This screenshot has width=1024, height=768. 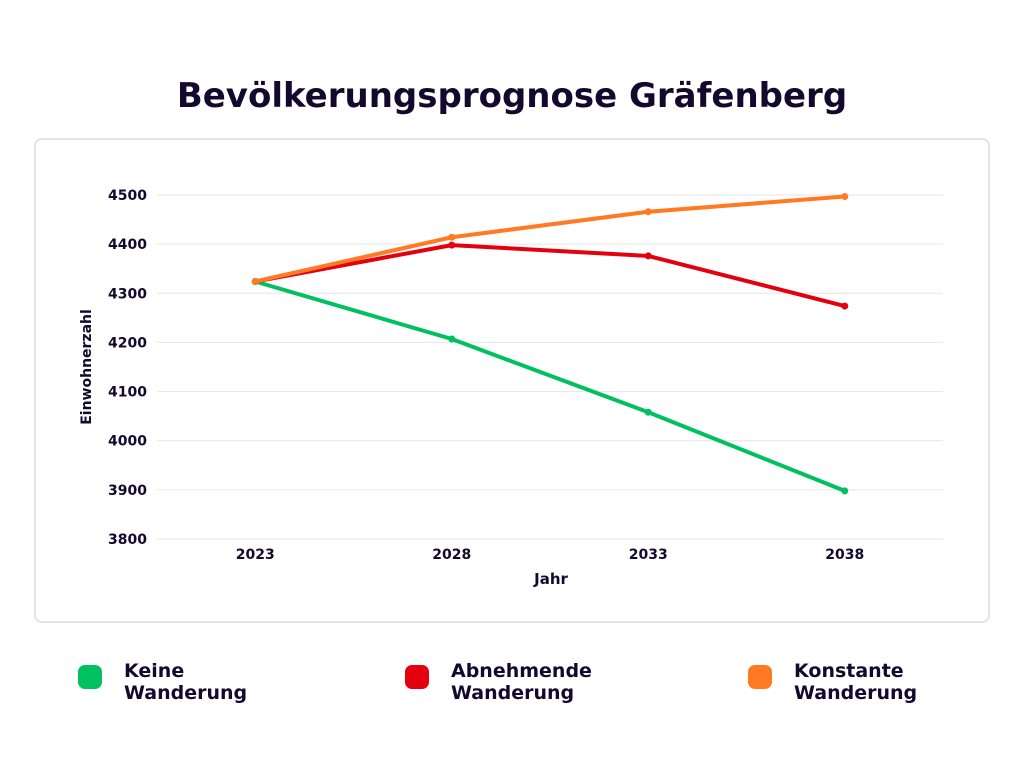 I want to click on x-axis-label: Jahr, so click(x=550, y=579).